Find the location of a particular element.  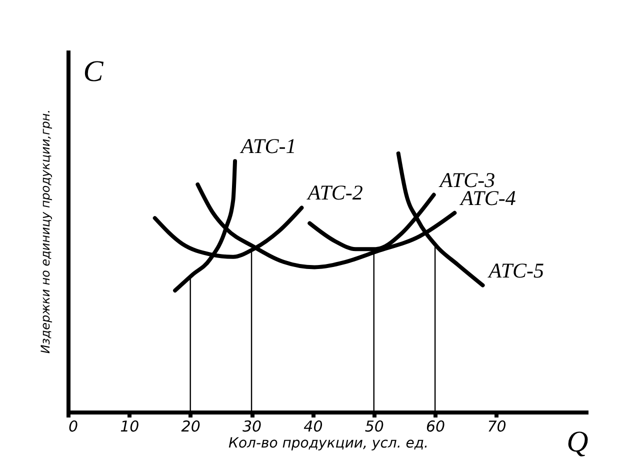

x-tick-label: 40 is located at coordinates (313, 427).